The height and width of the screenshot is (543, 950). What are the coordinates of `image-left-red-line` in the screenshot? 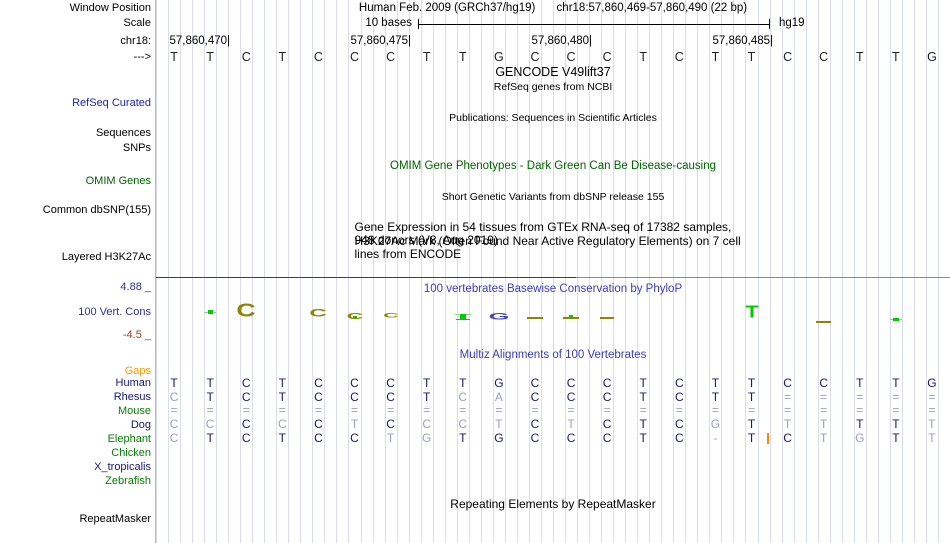 It's located at (155, 271).